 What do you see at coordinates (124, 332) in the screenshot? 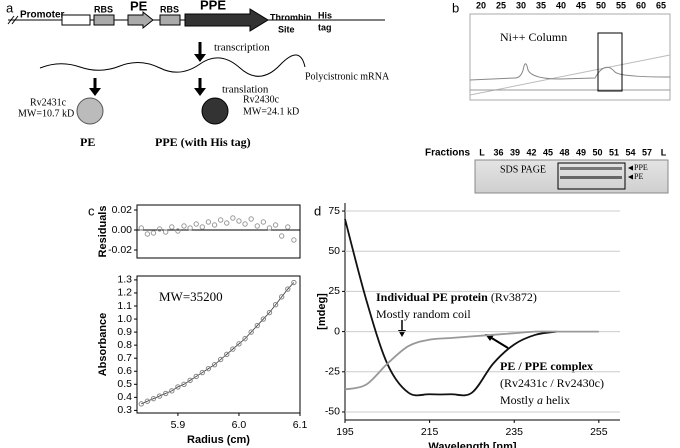
I see `y-tick-label: 0.9` at bounding box center [124, 332].